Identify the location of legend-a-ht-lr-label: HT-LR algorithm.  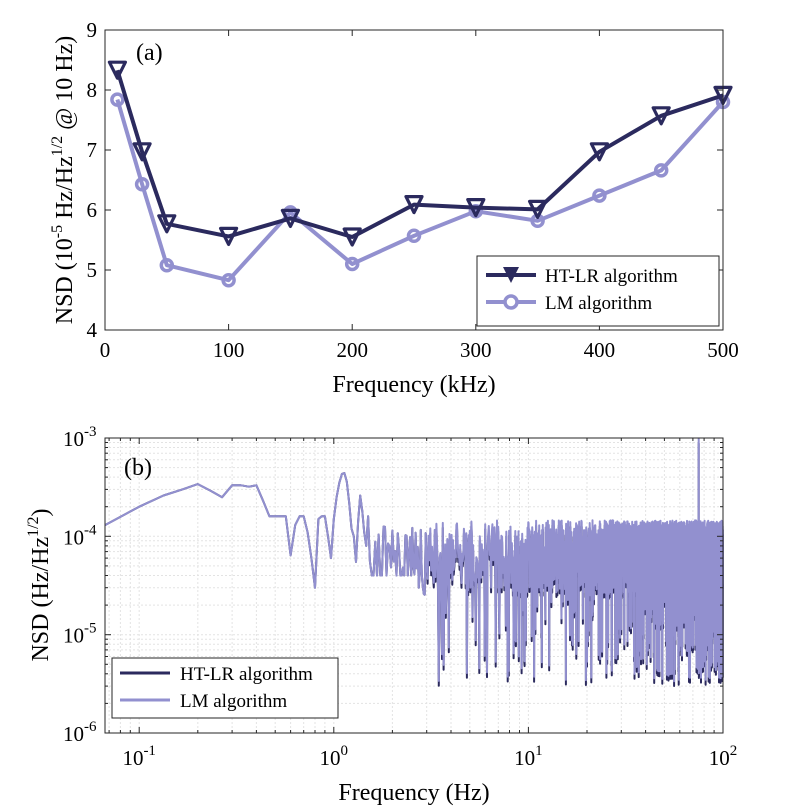
(611, 276).